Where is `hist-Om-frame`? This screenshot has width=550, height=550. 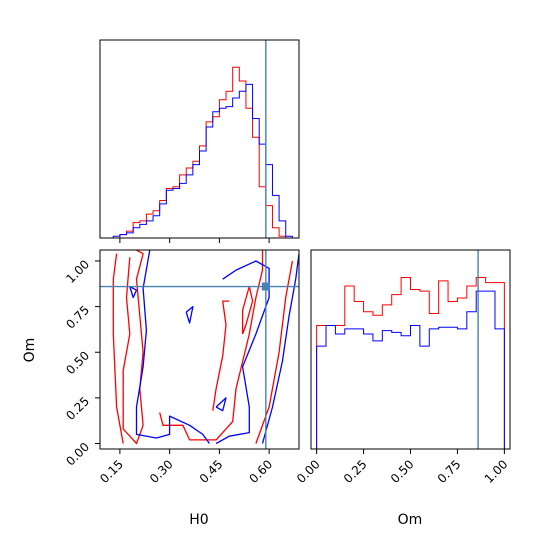
hist-Om-frame is located at coordinates (410, 349).